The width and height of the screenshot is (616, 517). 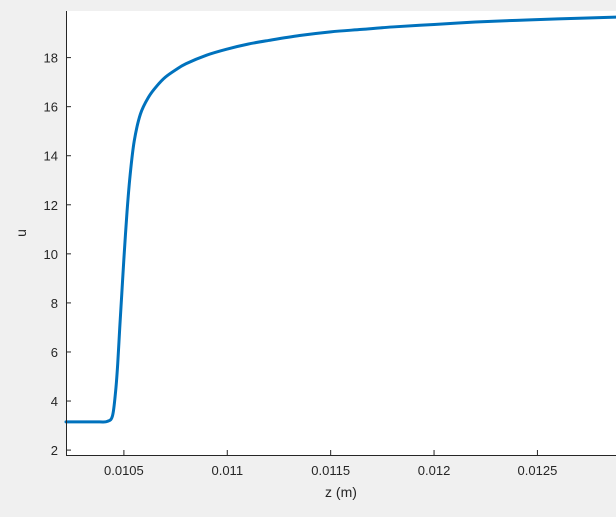 I want to click on y-tick-label: 18, so click(x=51, y=58).